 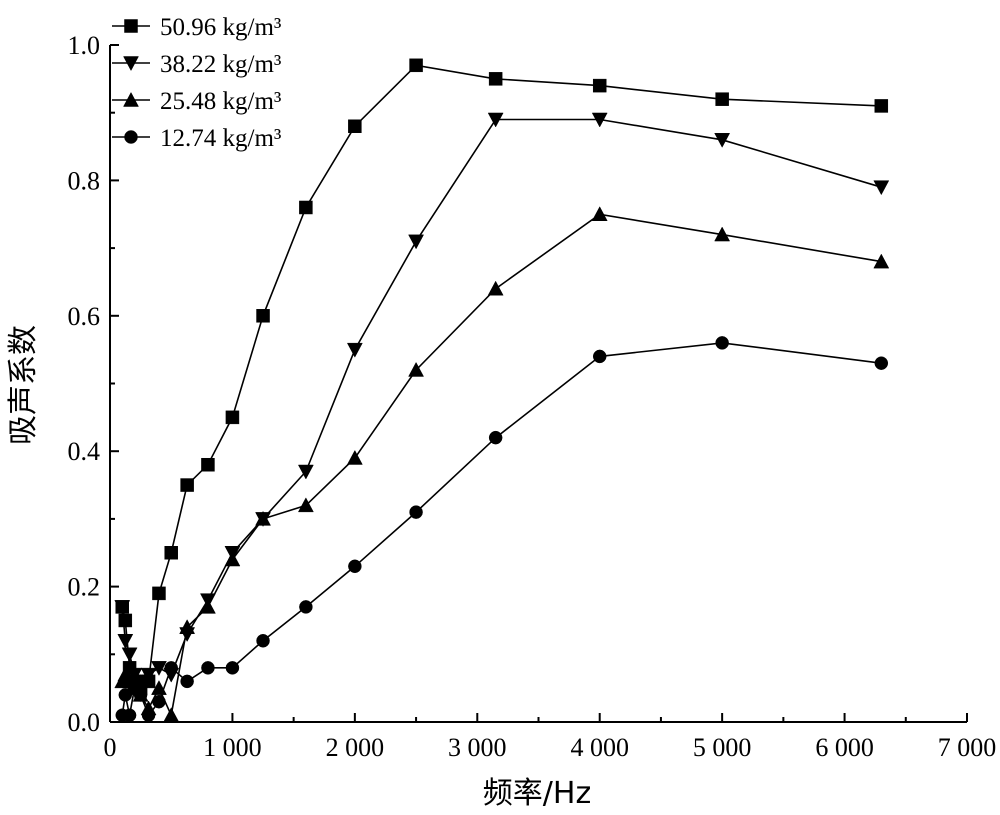 I want to click on x-tick-label: 4 000, so click(x=599, y=747).